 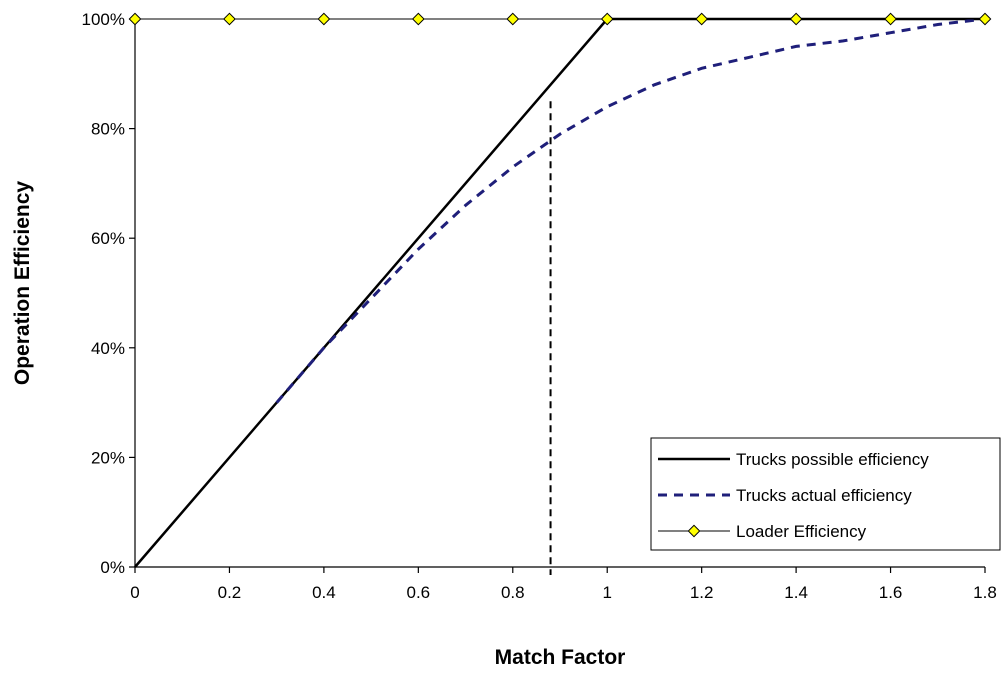 I want to click on x-tick-label: 0.2, so click(x=230, y=592).